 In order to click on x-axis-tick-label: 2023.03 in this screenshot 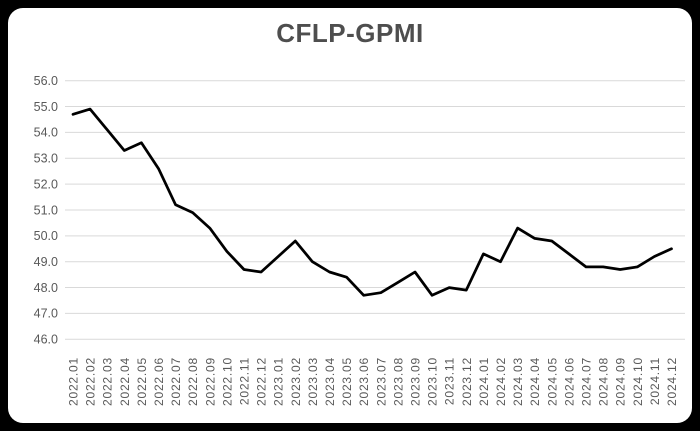, I will do `click(313, 381)`.